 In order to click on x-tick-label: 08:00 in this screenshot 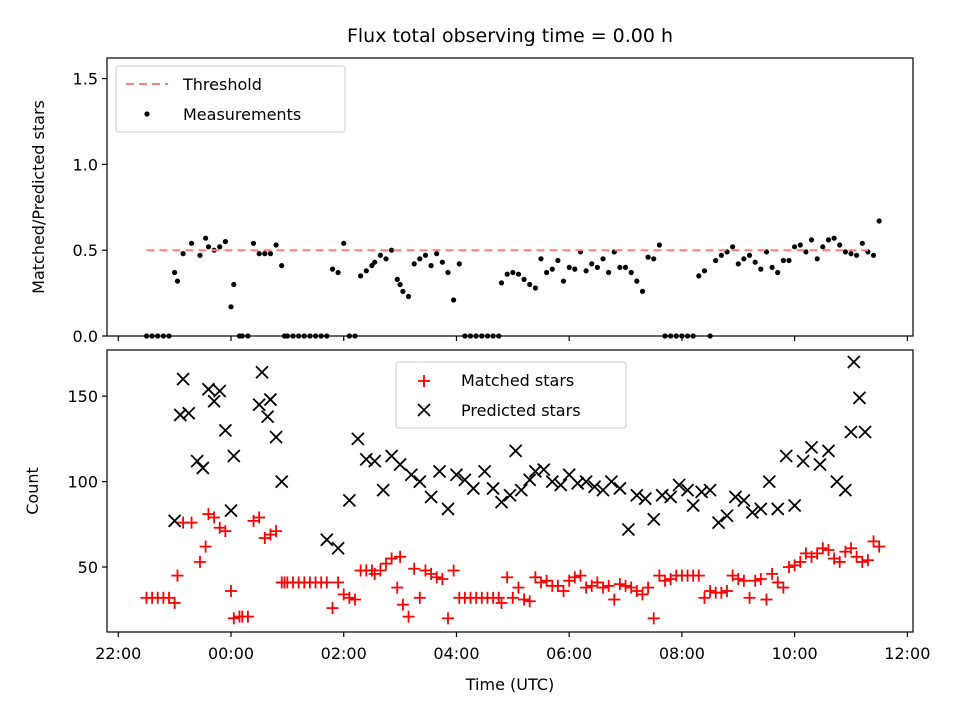, I will do `click(682, 653)`.